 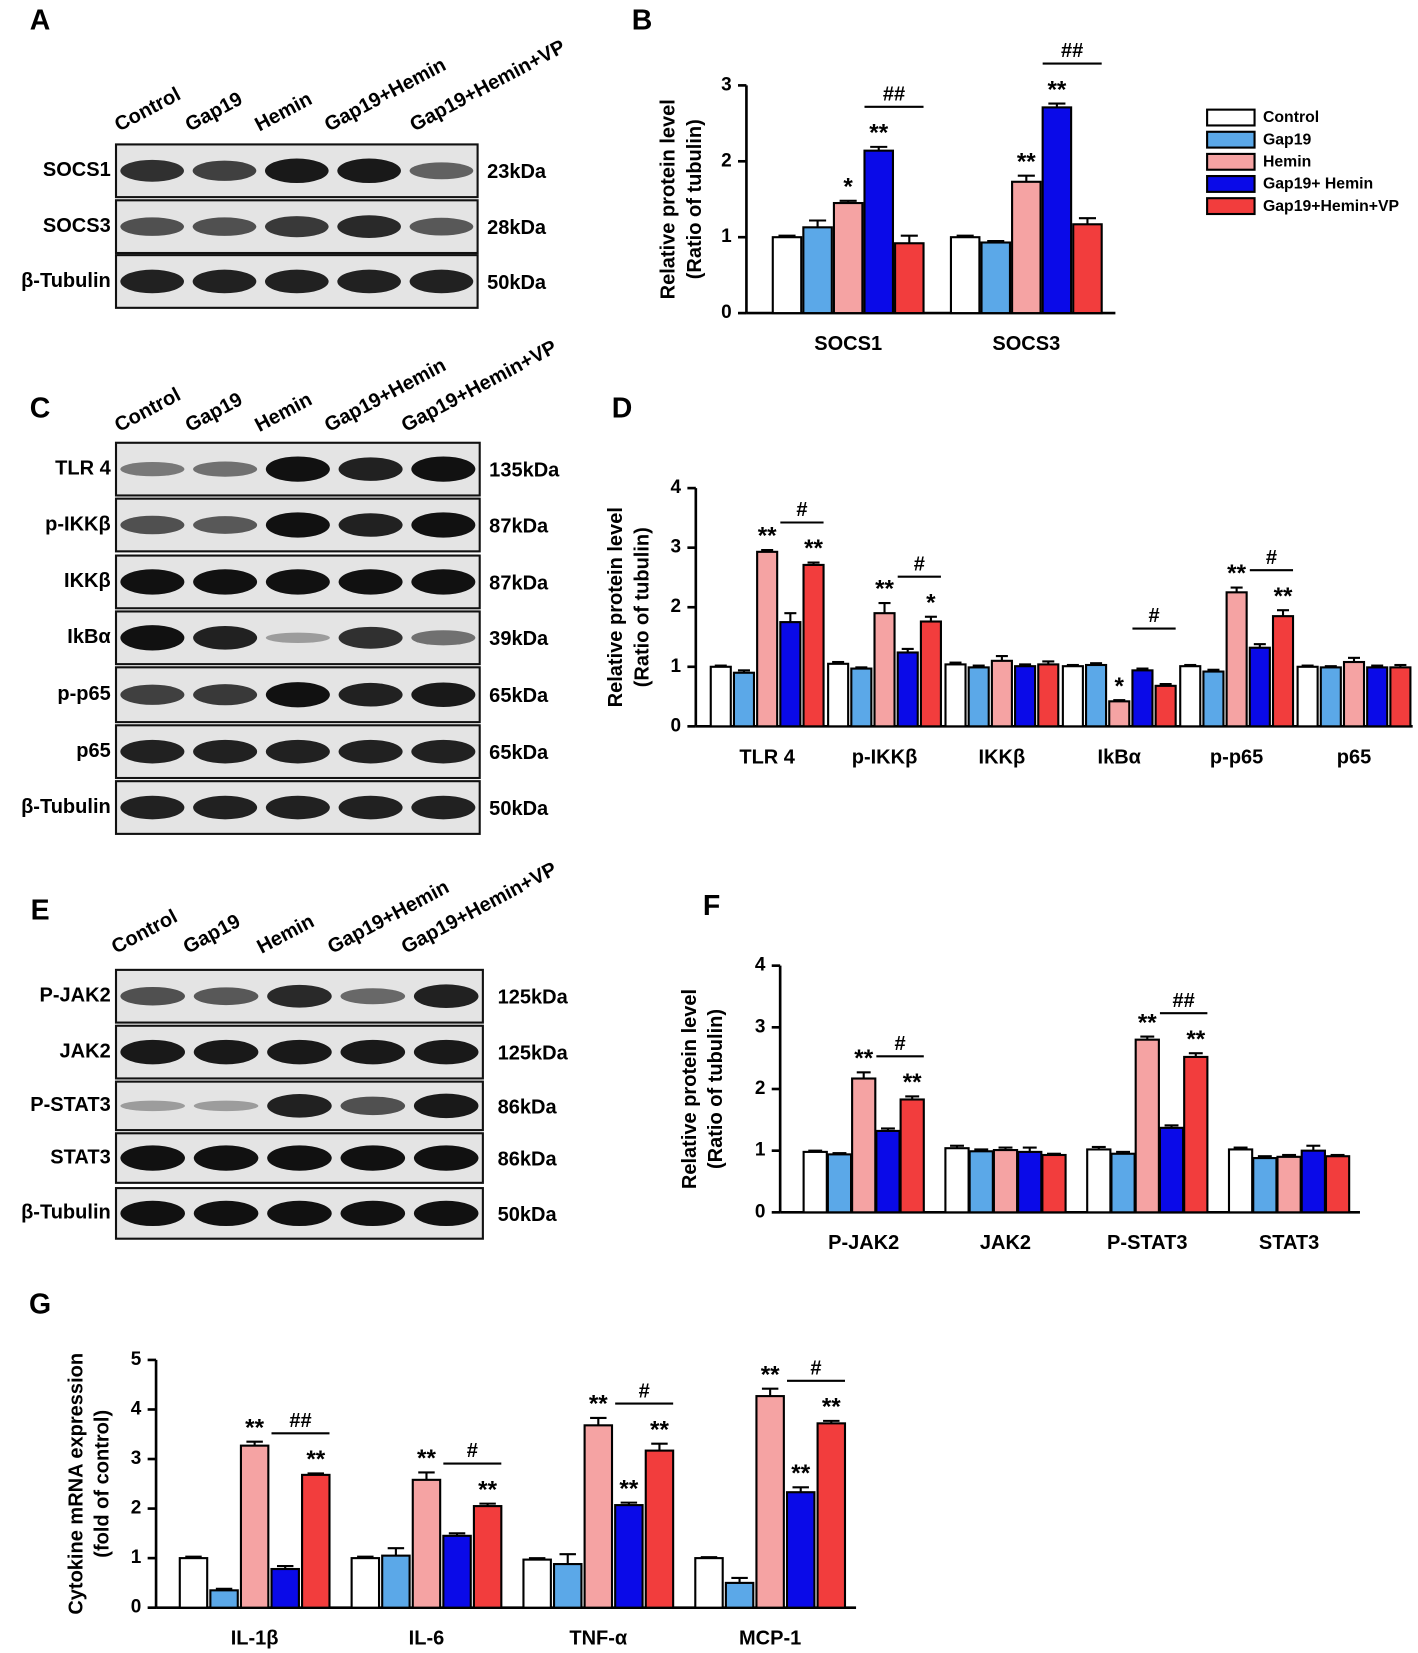 I want to click on y-axis-label: (fold of control), so click(x=103, y=1484).